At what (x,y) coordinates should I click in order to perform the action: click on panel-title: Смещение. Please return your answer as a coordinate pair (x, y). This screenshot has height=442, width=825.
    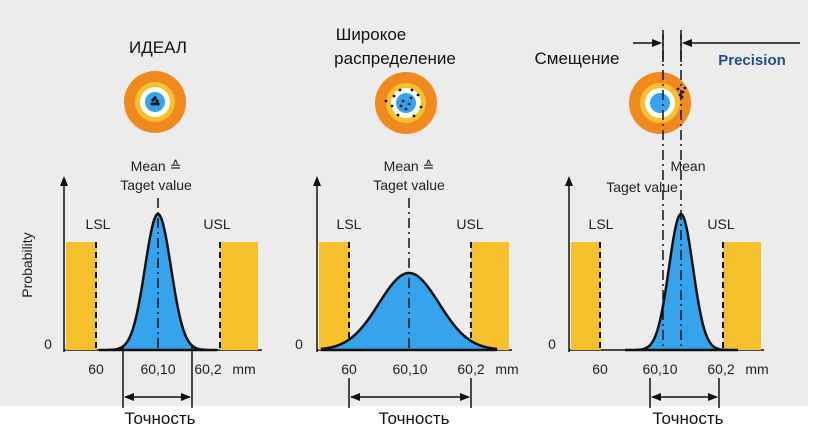
    Looking at the image, I should click on (576, 58).